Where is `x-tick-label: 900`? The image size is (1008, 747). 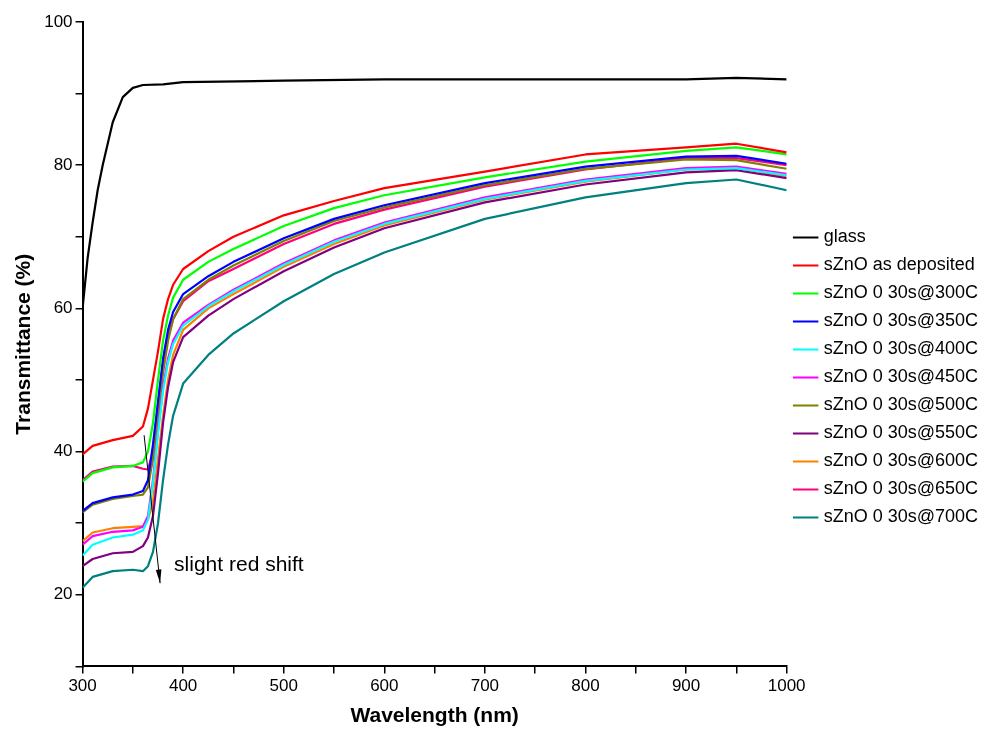 x-tick-label: 900 is located at coordinates (686, 686).